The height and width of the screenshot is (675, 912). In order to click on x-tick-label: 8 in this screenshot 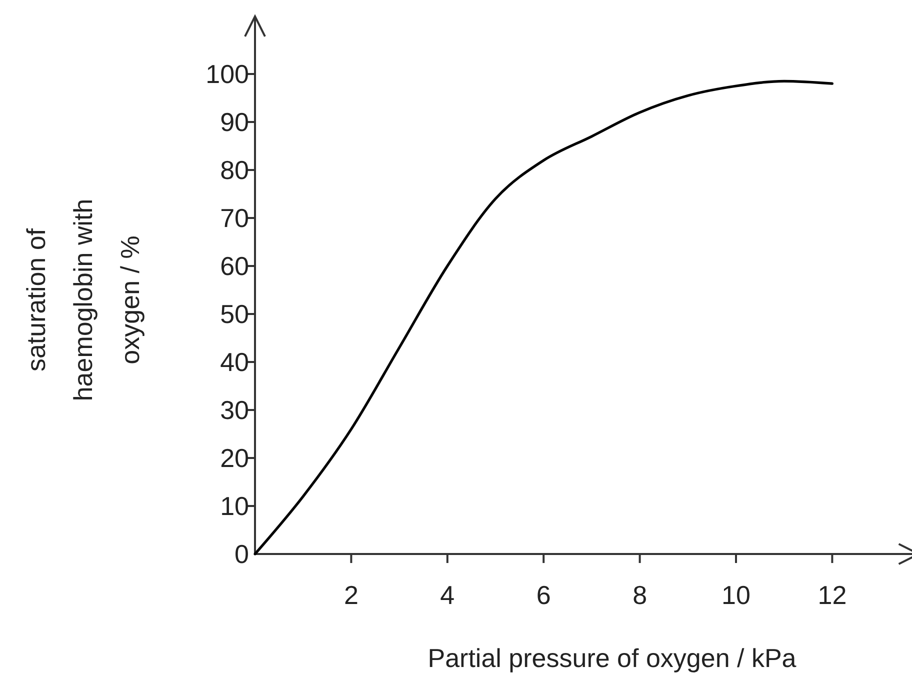, I will do `click(640, 595)`.